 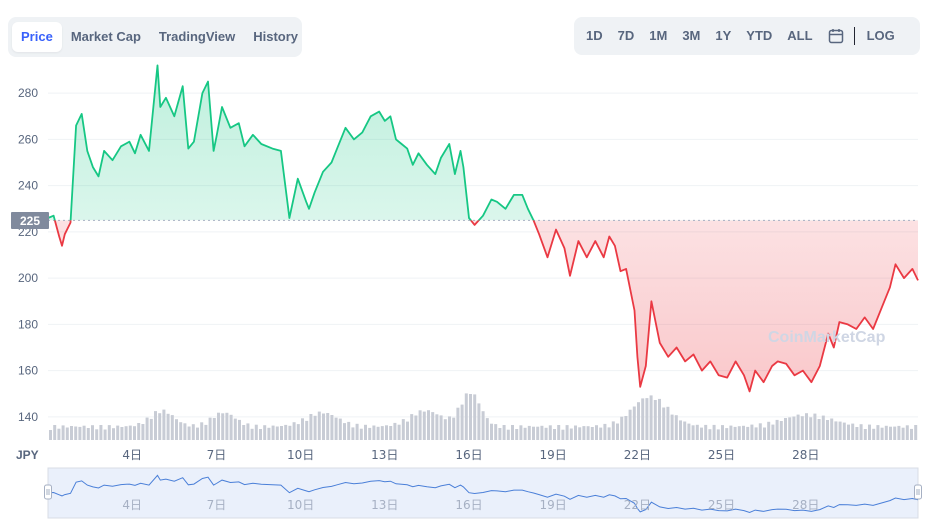 I want to click on range-1d-button: 1D, so click(x=594, y=35).